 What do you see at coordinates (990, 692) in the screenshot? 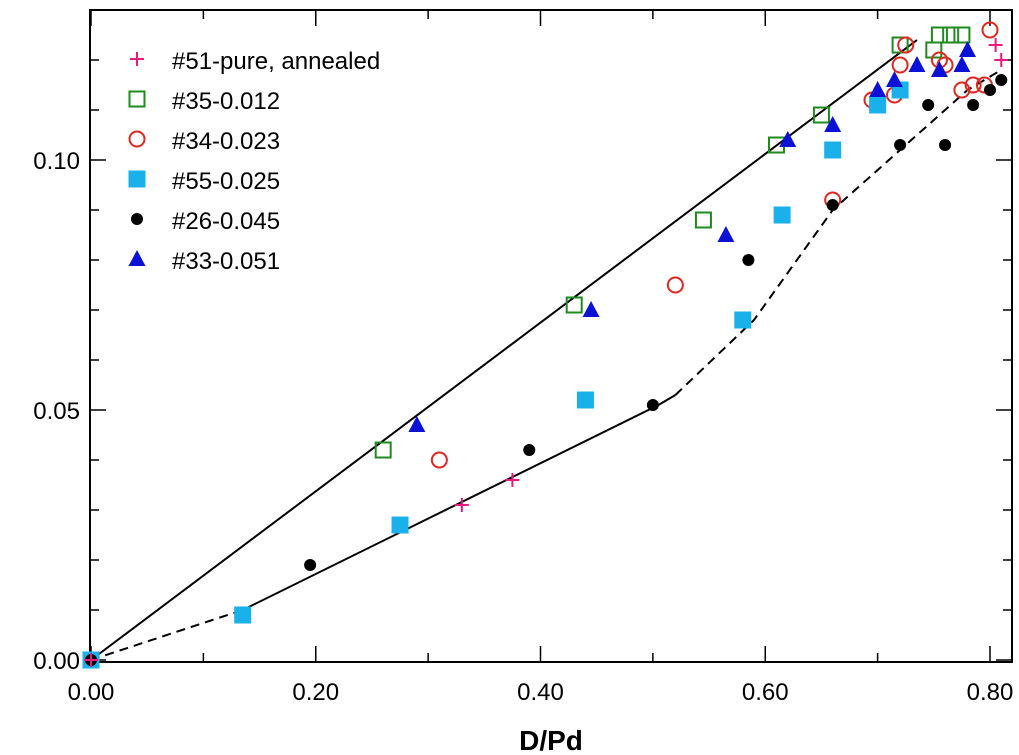
I see `x-tick-label: 0.80` at bounding box center [990, 692].